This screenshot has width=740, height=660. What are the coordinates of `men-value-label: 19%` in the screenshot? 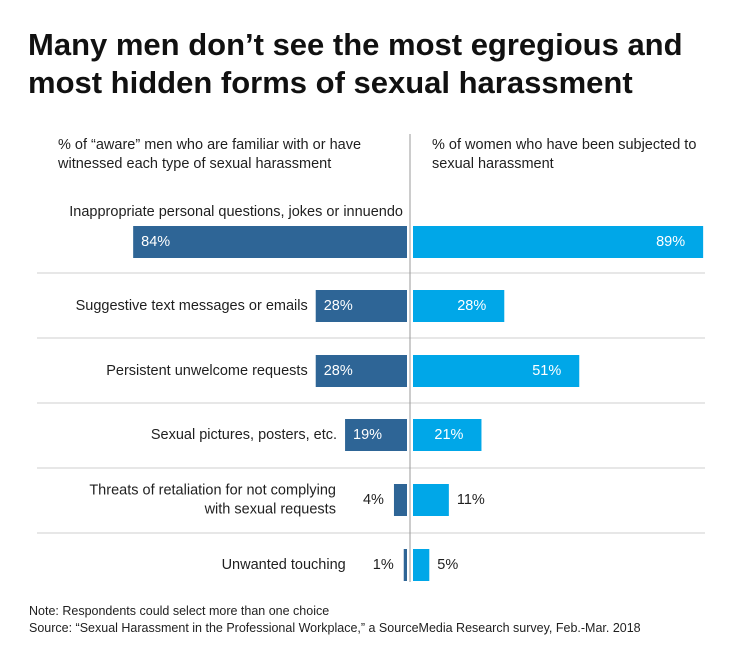 It's located at (367, 435).